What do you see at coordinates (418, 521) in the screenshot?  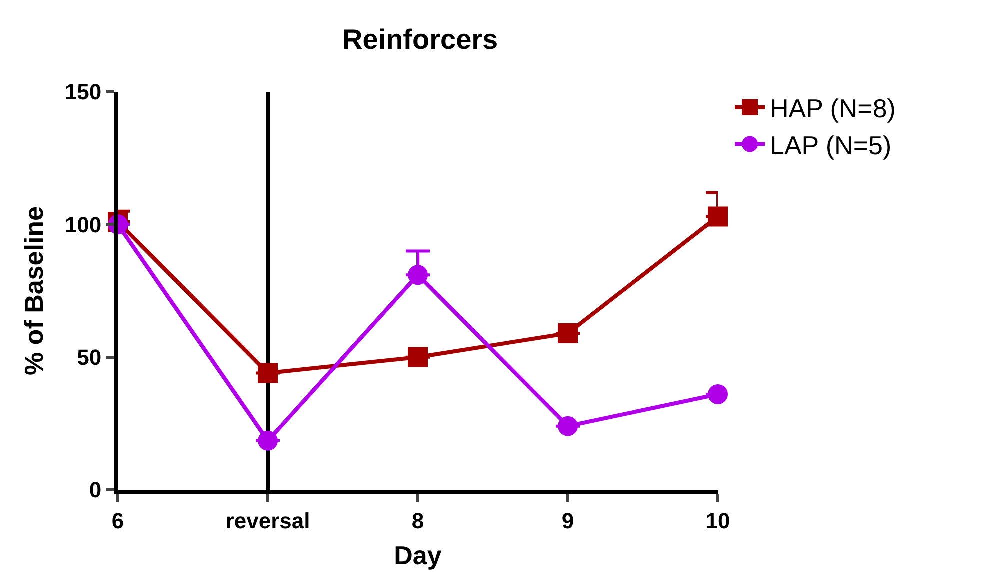 I see `x-tick-label: 8` at bounding box center [418, 521].